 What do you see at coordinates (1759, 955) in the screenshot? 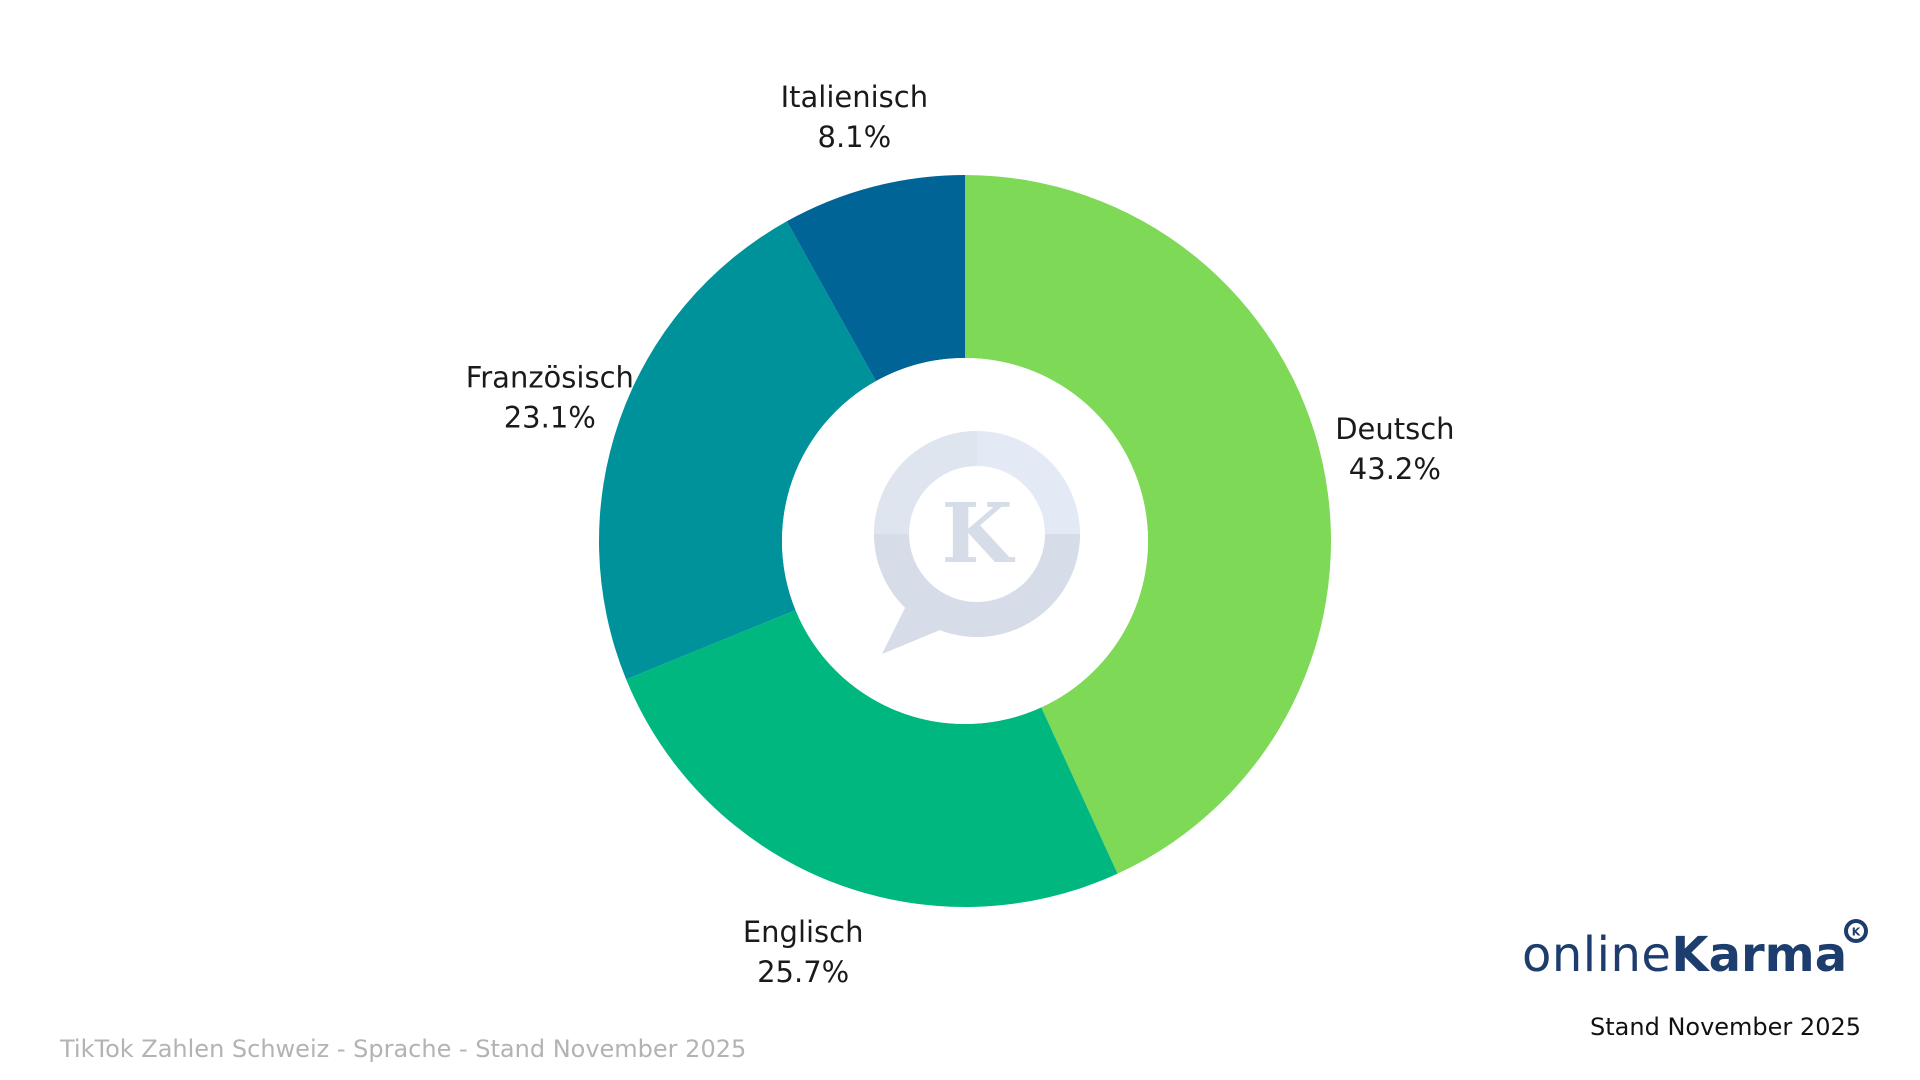
I see `brand-text-bold: Karma` at bounding box center [1759, 955].